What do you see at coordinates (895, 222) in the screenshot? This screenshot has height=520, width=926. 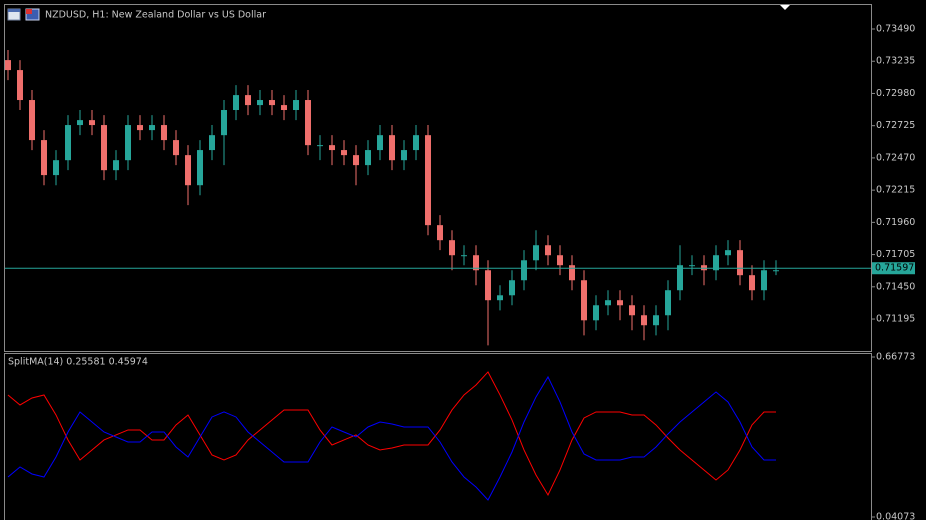 I see `y-tick-label: 0.71960` at bounding box center [895, 222].